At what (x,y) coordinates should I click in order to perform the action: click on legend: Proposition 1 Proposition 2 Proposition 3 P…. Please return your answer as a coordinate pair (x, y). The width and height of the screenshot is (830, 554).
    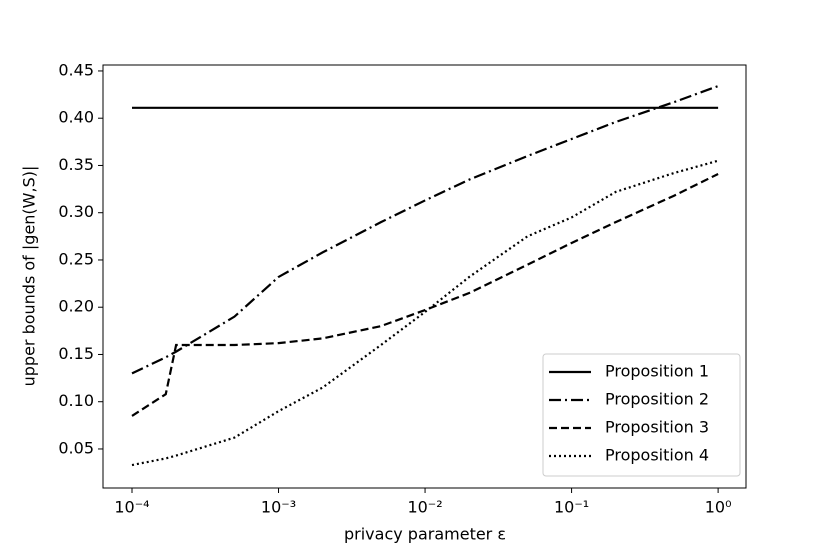
    Looking at the image, I should click on (641, 415).